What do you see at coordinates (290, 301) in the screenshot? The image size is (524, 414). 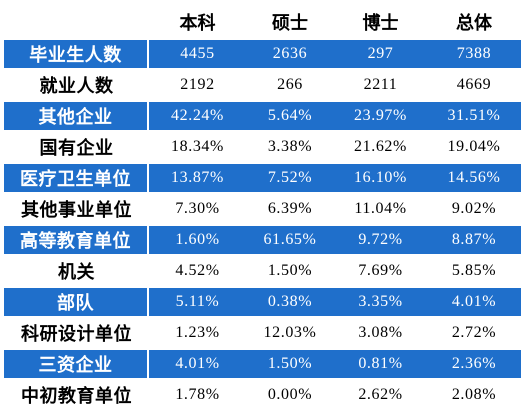 I see `cell-master: 0.38%` at bounding box center [290, 301].